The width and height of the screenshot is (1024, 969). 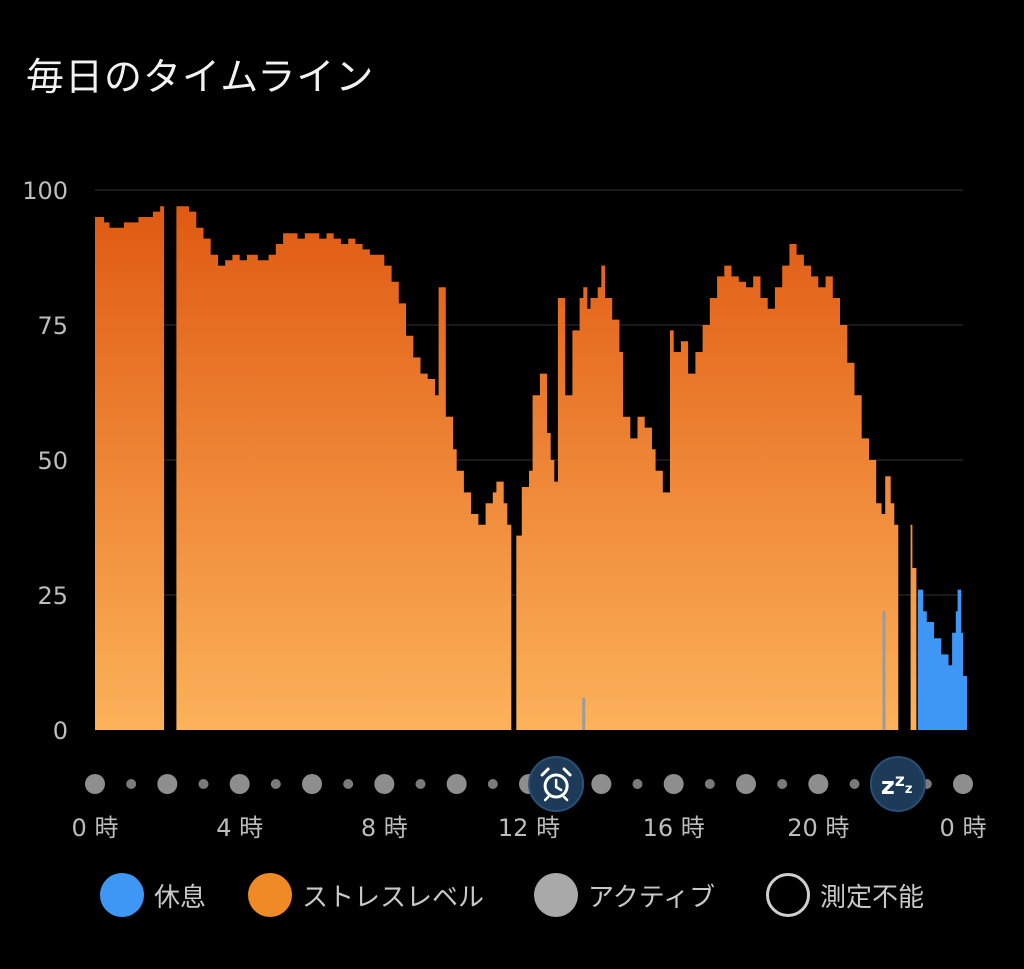 What do you see at coordinates (52, 461) in the screenshot?
I see `y-tick-label: 50` at bounding box center [52, 461].